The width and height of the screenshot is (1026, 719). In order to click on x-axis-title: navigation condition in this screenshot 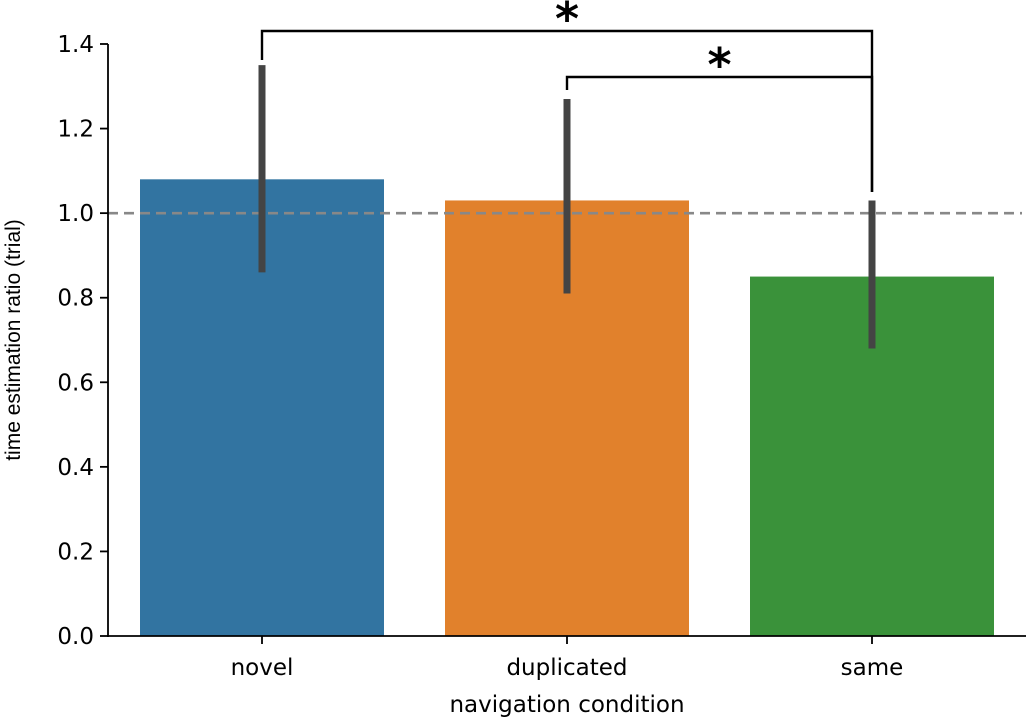, I will do `click(566, 705)`.